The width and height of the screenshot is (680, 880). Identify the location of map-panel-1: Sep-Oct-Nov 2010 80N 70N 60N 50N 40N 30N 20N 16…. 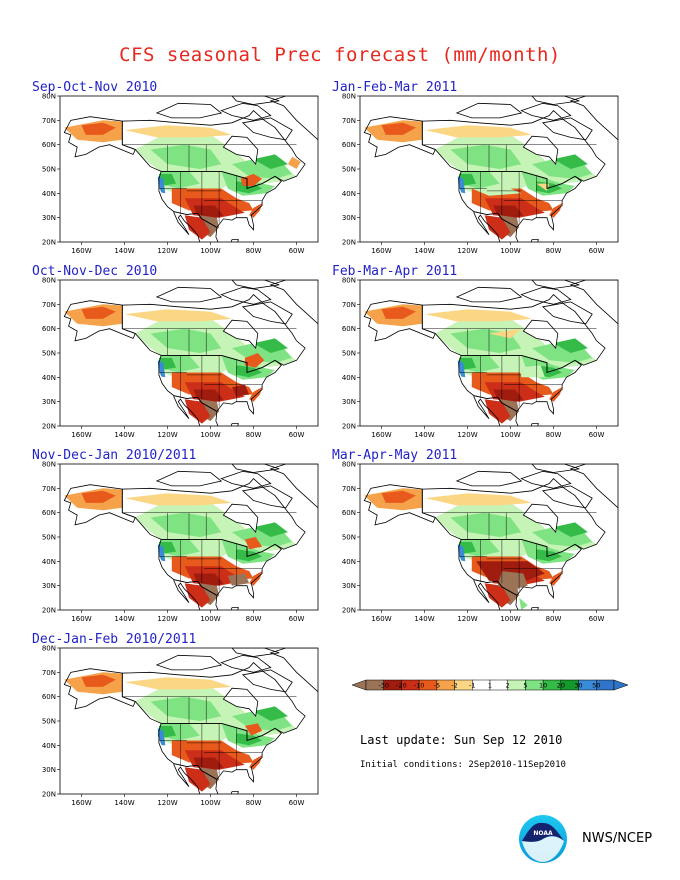
(180, 171).